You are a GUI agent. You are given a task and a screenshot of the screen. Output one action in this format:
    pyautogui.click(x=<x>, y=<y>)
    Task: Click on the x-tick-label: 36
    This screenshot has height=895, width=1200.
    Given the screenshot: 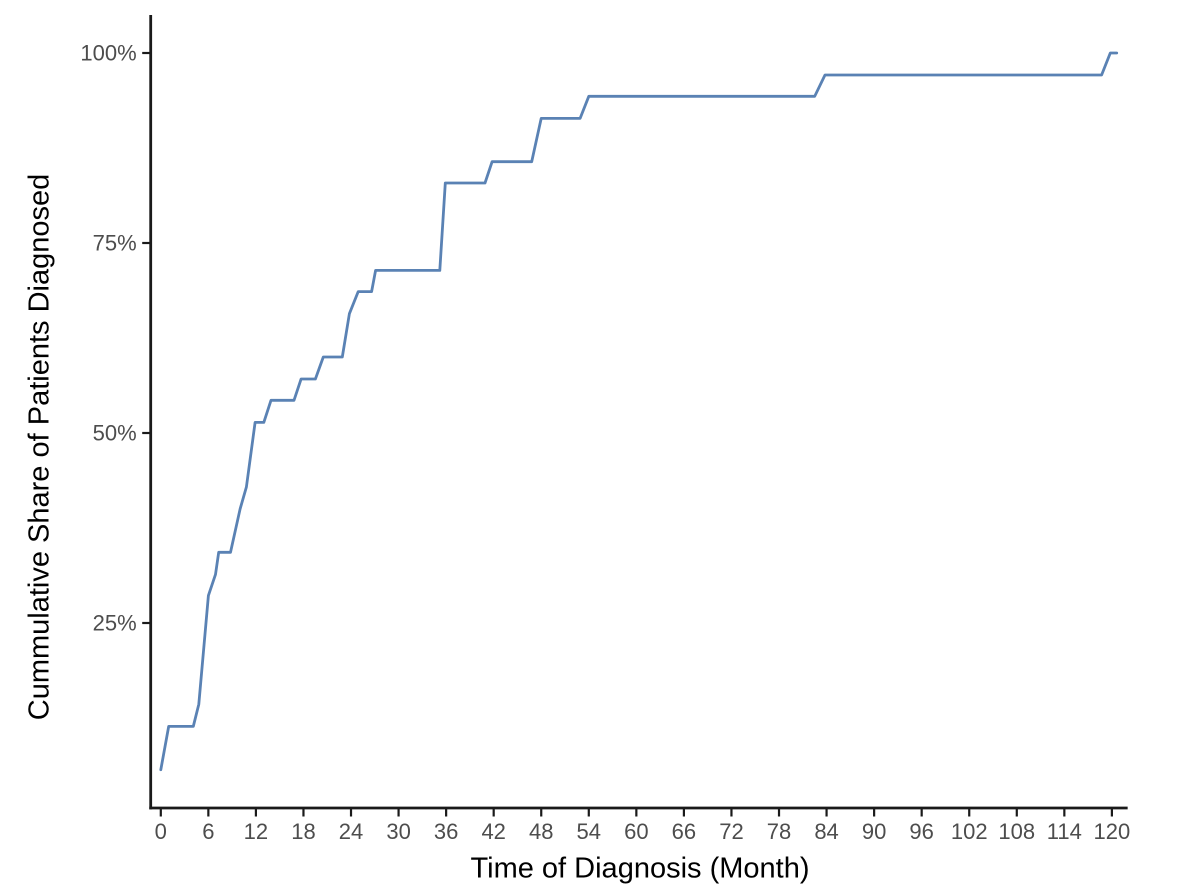 What is the action you would take?
    pyautogui.click(x=446, y=831)
    